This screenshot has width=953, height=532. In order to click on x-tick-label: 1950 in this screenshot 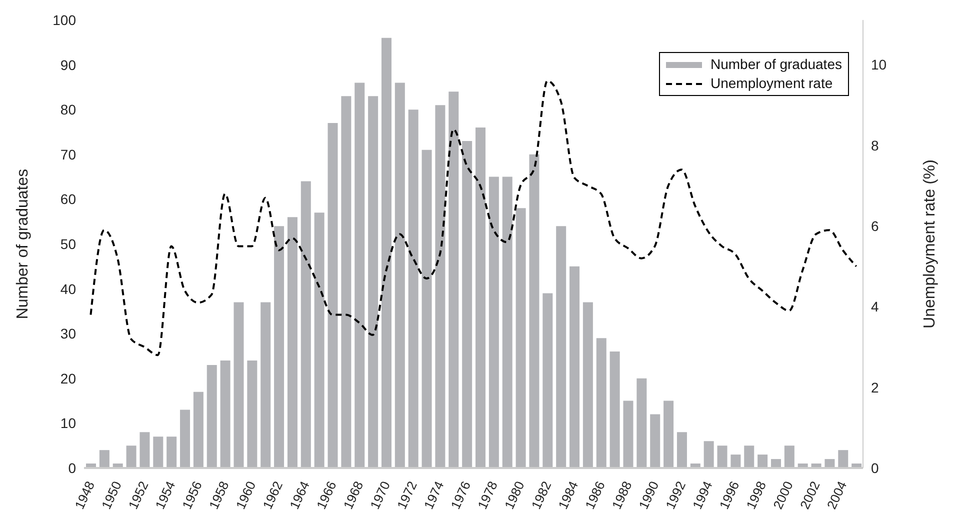, I will do `click(111, 495)`.